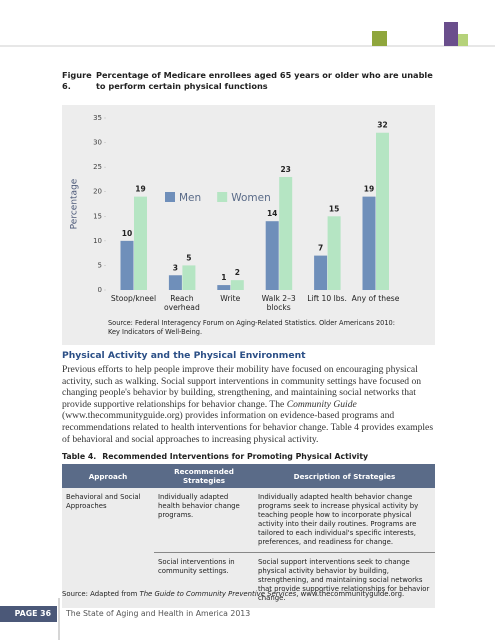  Describe the element at coordinates (285, 169) in the screenshot. I see `value-label: 23` at that location.